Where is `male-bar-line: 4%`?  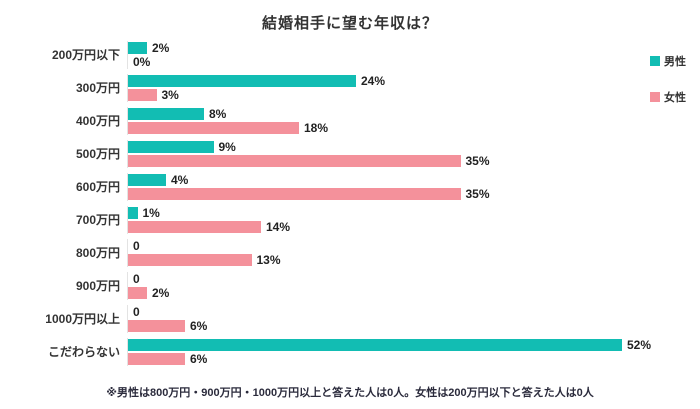
male-bar-line: 4% is located at coordinates (309, 179).